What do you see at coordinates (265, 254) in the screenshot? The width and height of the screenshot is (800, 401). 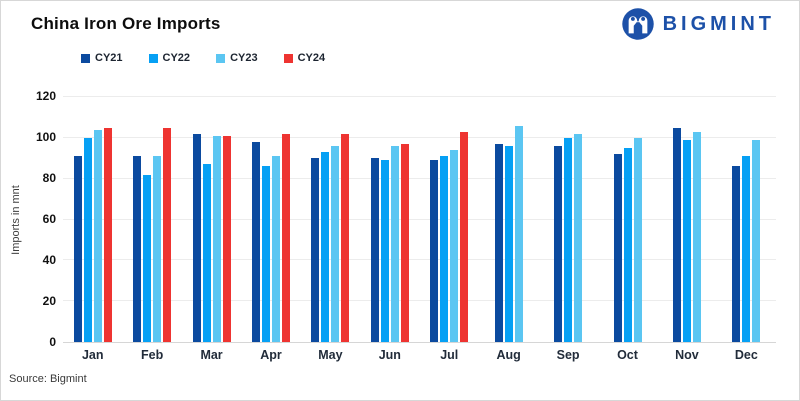 I see `bar-CY22-Apr` at bounding box center [265, 254].